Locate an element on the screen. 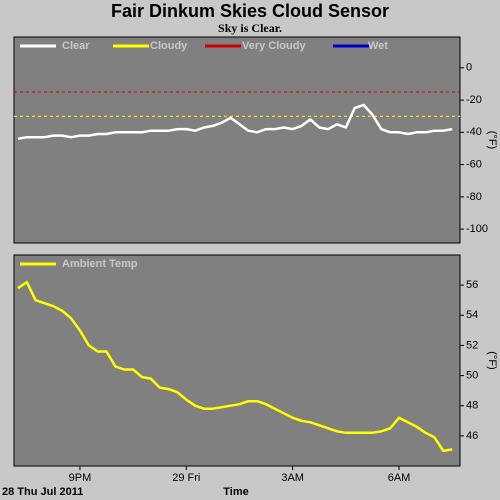 This screenshot has width=500, height=500. x-tick-label: 29 Fri is located at coordinates (186, 478).